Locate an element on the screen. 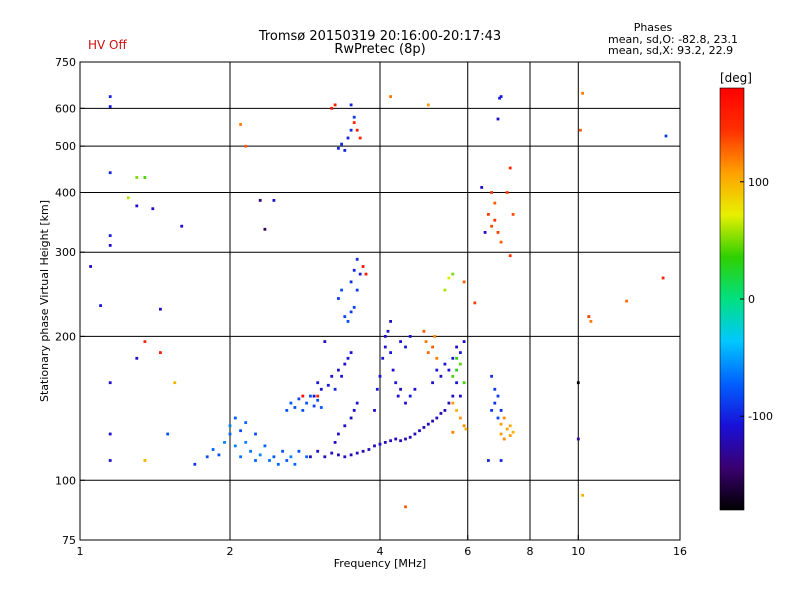  x-tick-label: 2 is located at coordinates (230, 551).